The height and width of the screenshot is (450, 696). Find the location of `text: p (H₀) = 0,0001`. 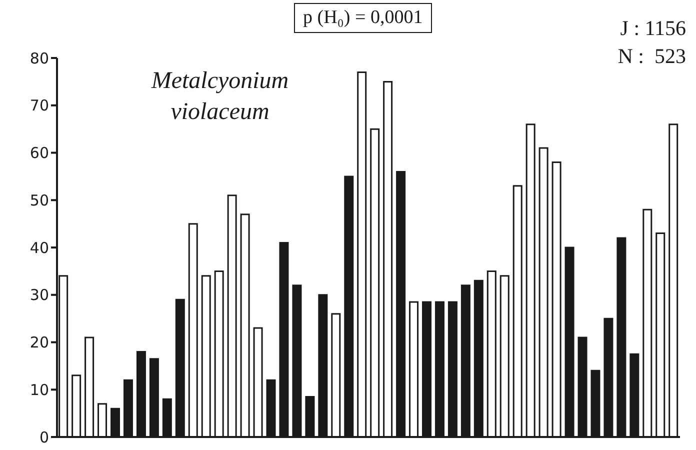

text: p (H₀) = 0,0001 is located at coordinates (363, 18).